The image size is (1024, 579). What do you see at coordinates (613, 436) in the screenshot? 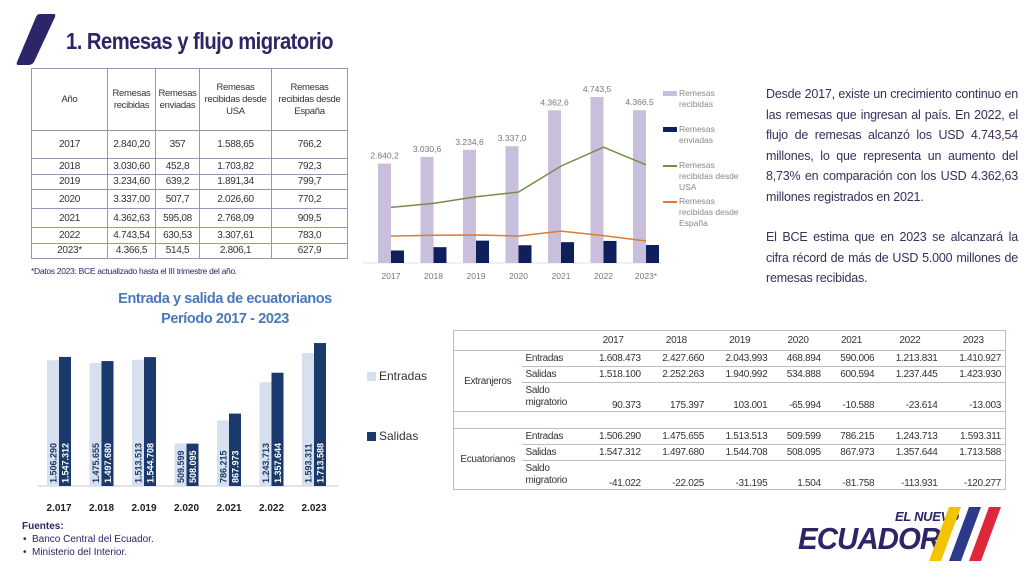
I see `value-cell: 1.506.290` at bounding box center [613, 436].